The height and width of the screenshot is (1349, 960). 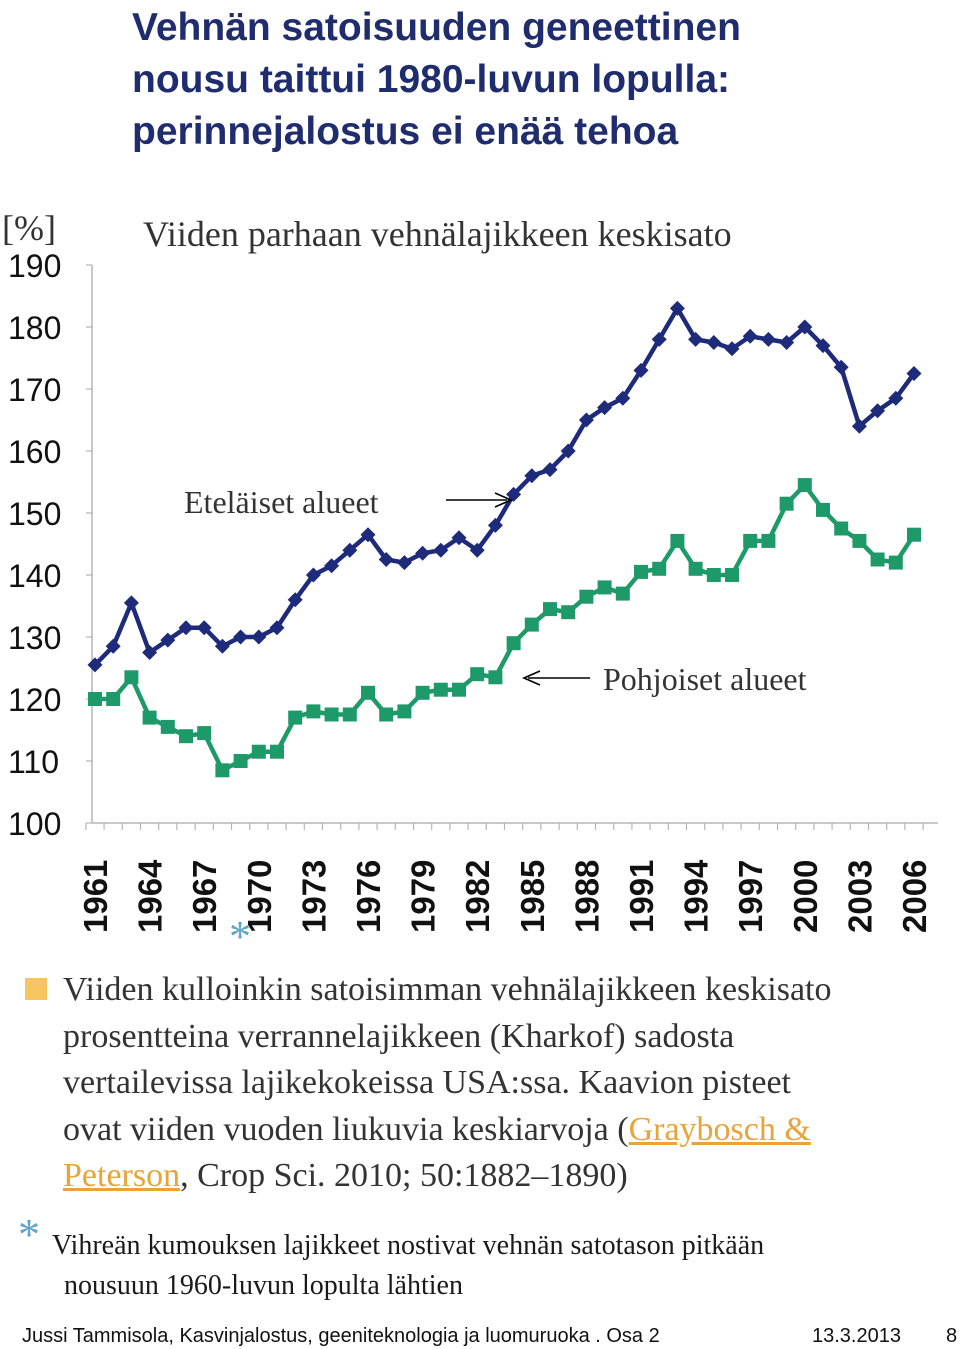 What do you see at coordinates (914, 896) in the screenshot?
I see `x-tick-label: 2006` at bounding box center [914, 896].